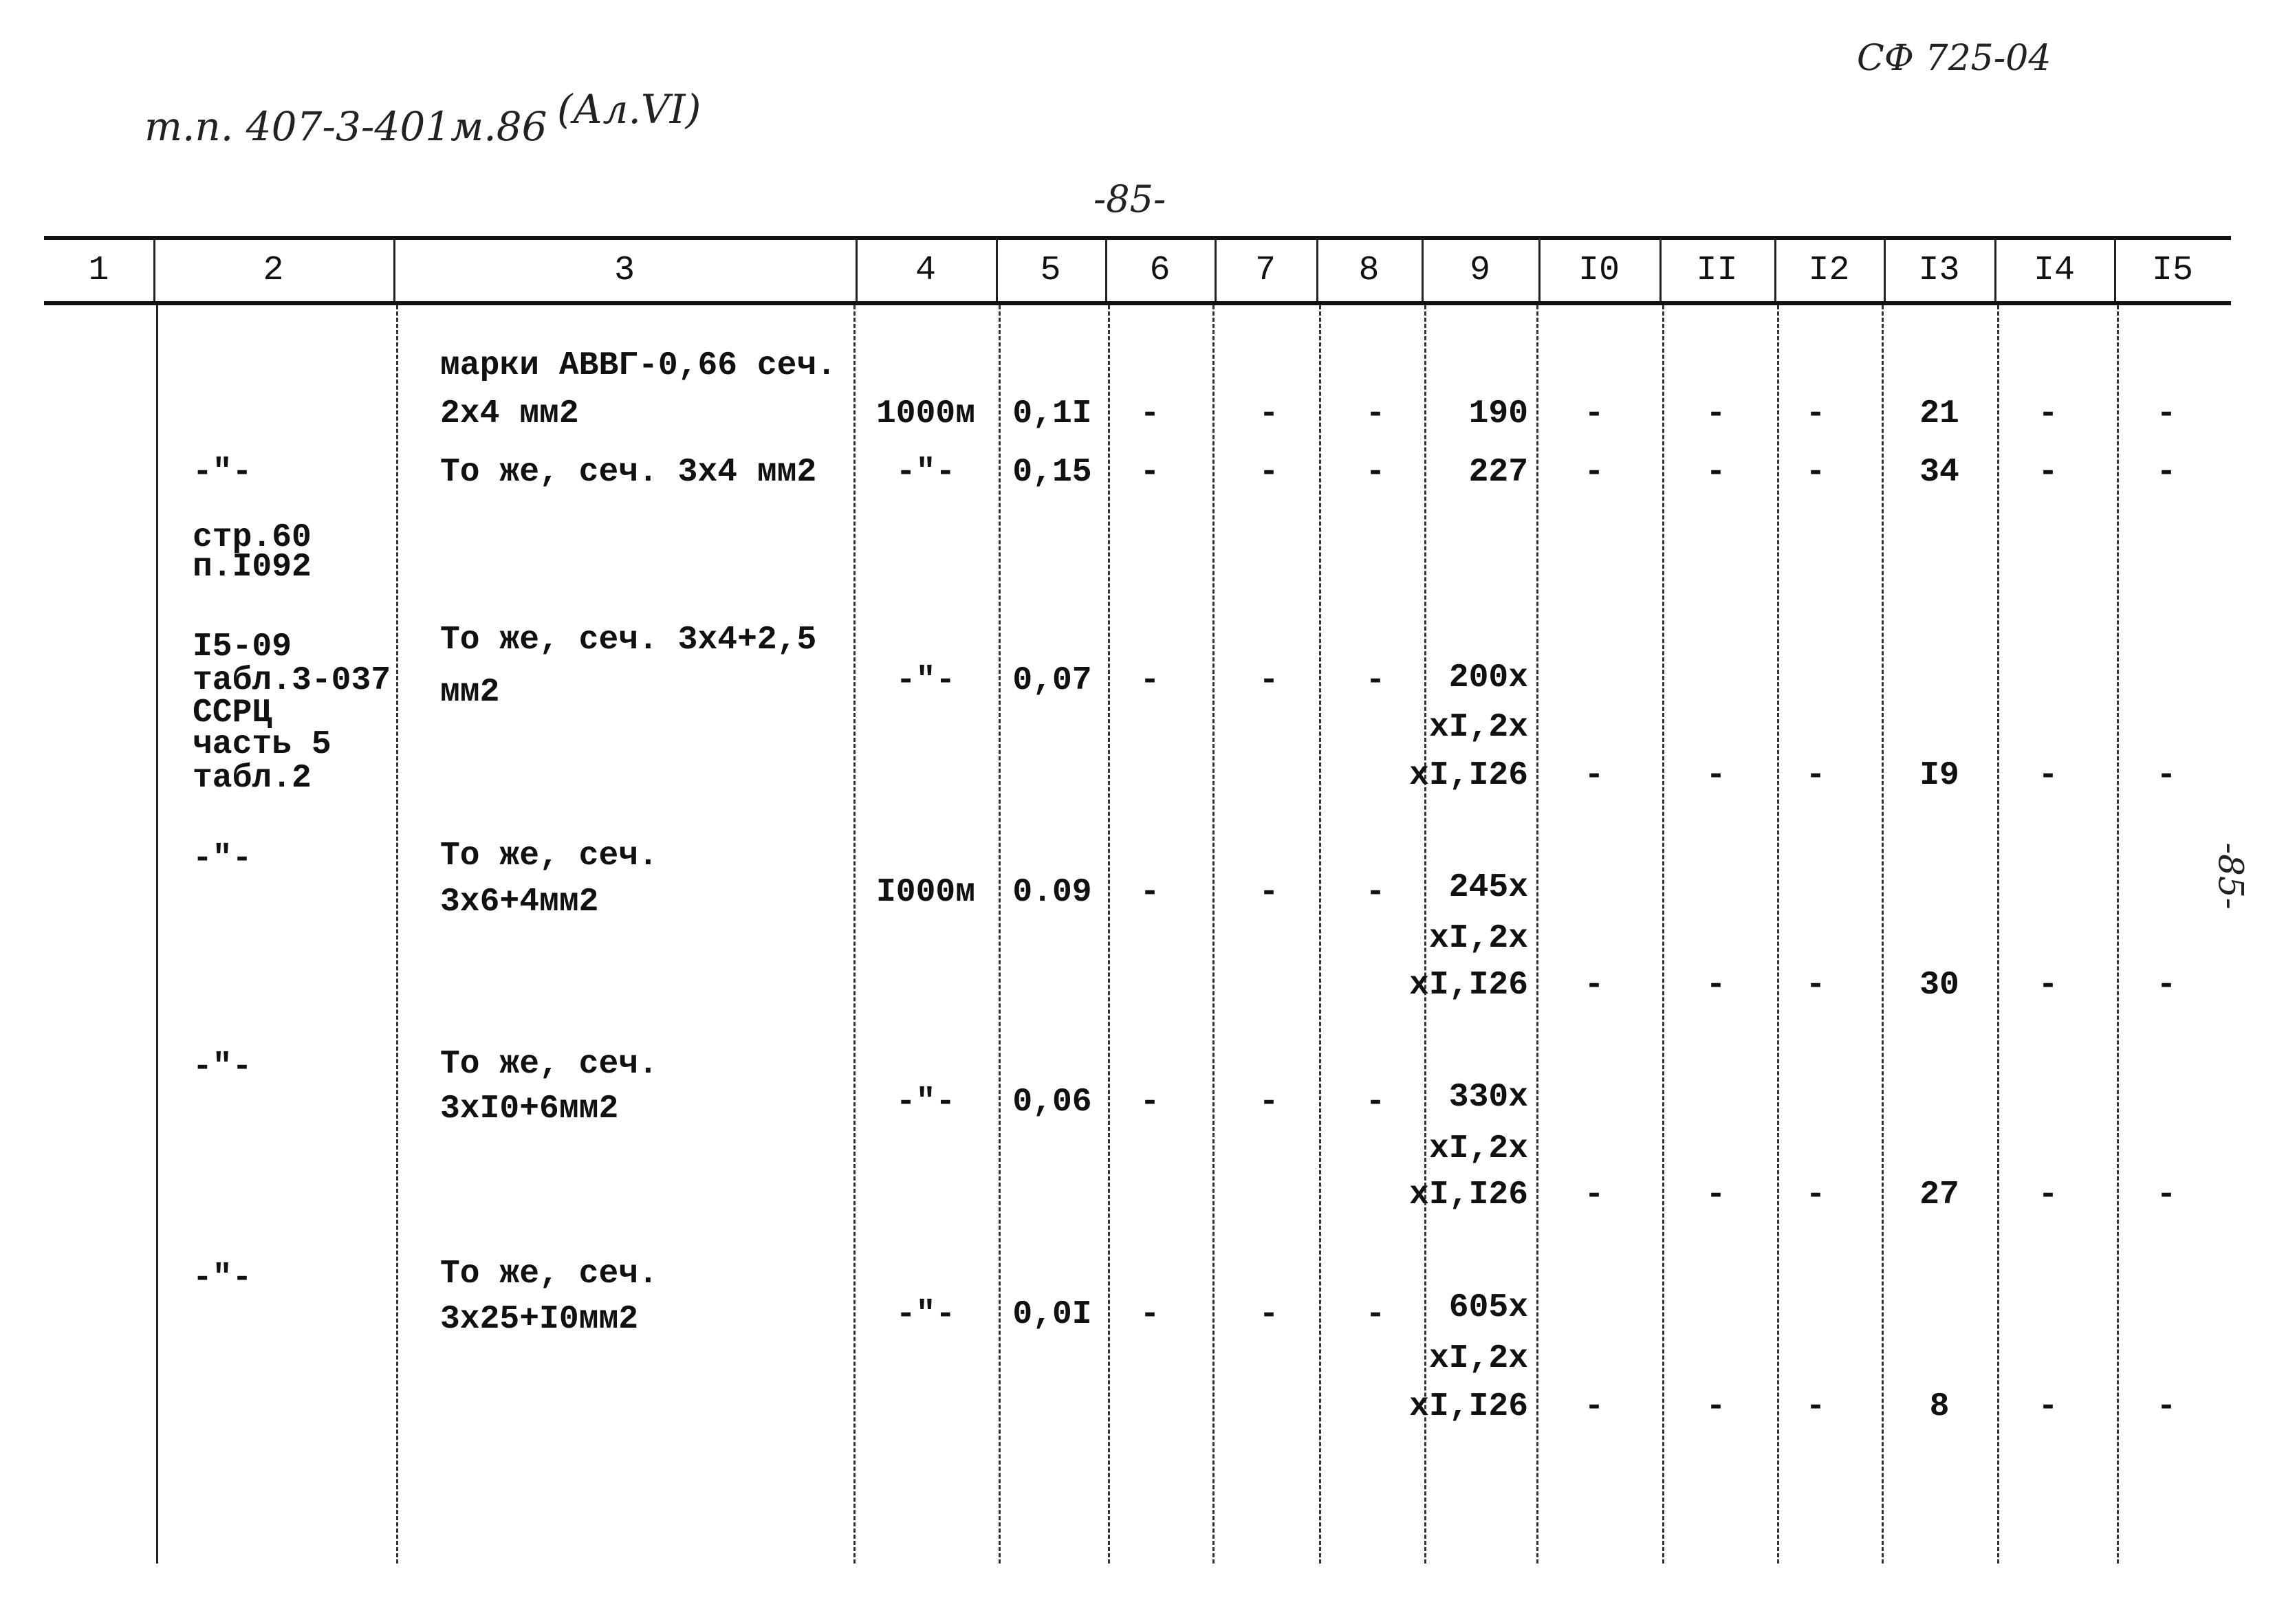 Image resolution: width=2275 pixels, height=1624 pixels. I want to click on cell-c5: 0,07, so click(1052, 680).